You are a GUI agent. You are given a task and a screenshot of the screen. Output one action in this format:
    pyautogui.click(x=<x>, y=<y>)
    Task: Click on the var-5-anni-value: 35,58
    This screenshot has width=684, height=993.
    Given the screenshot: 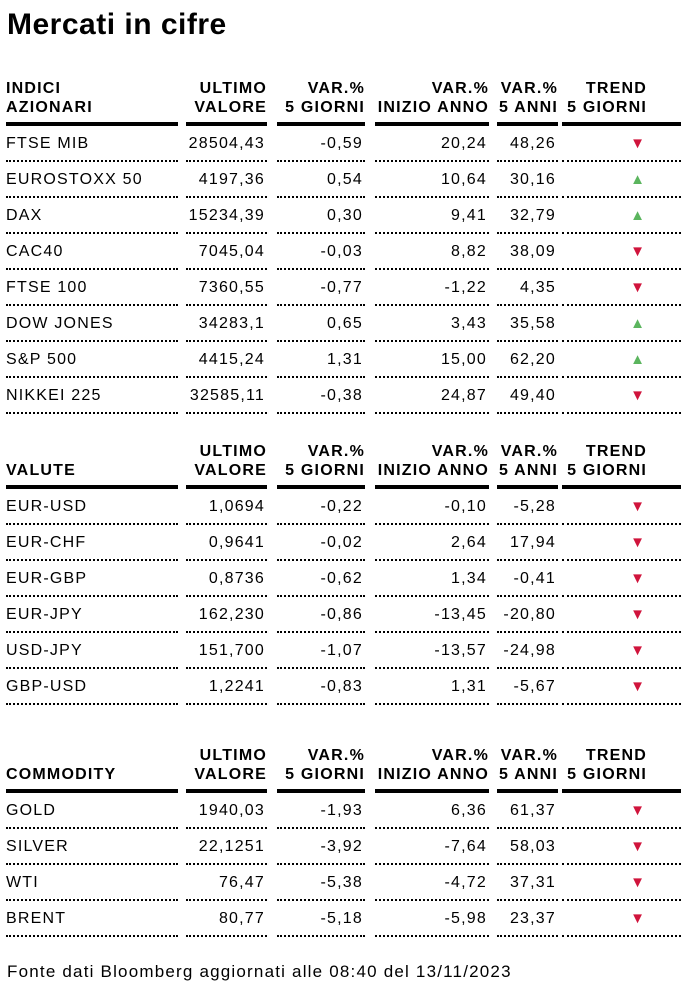 What is the action you would take?
    pyautogui.click(x=527, y=324)
    